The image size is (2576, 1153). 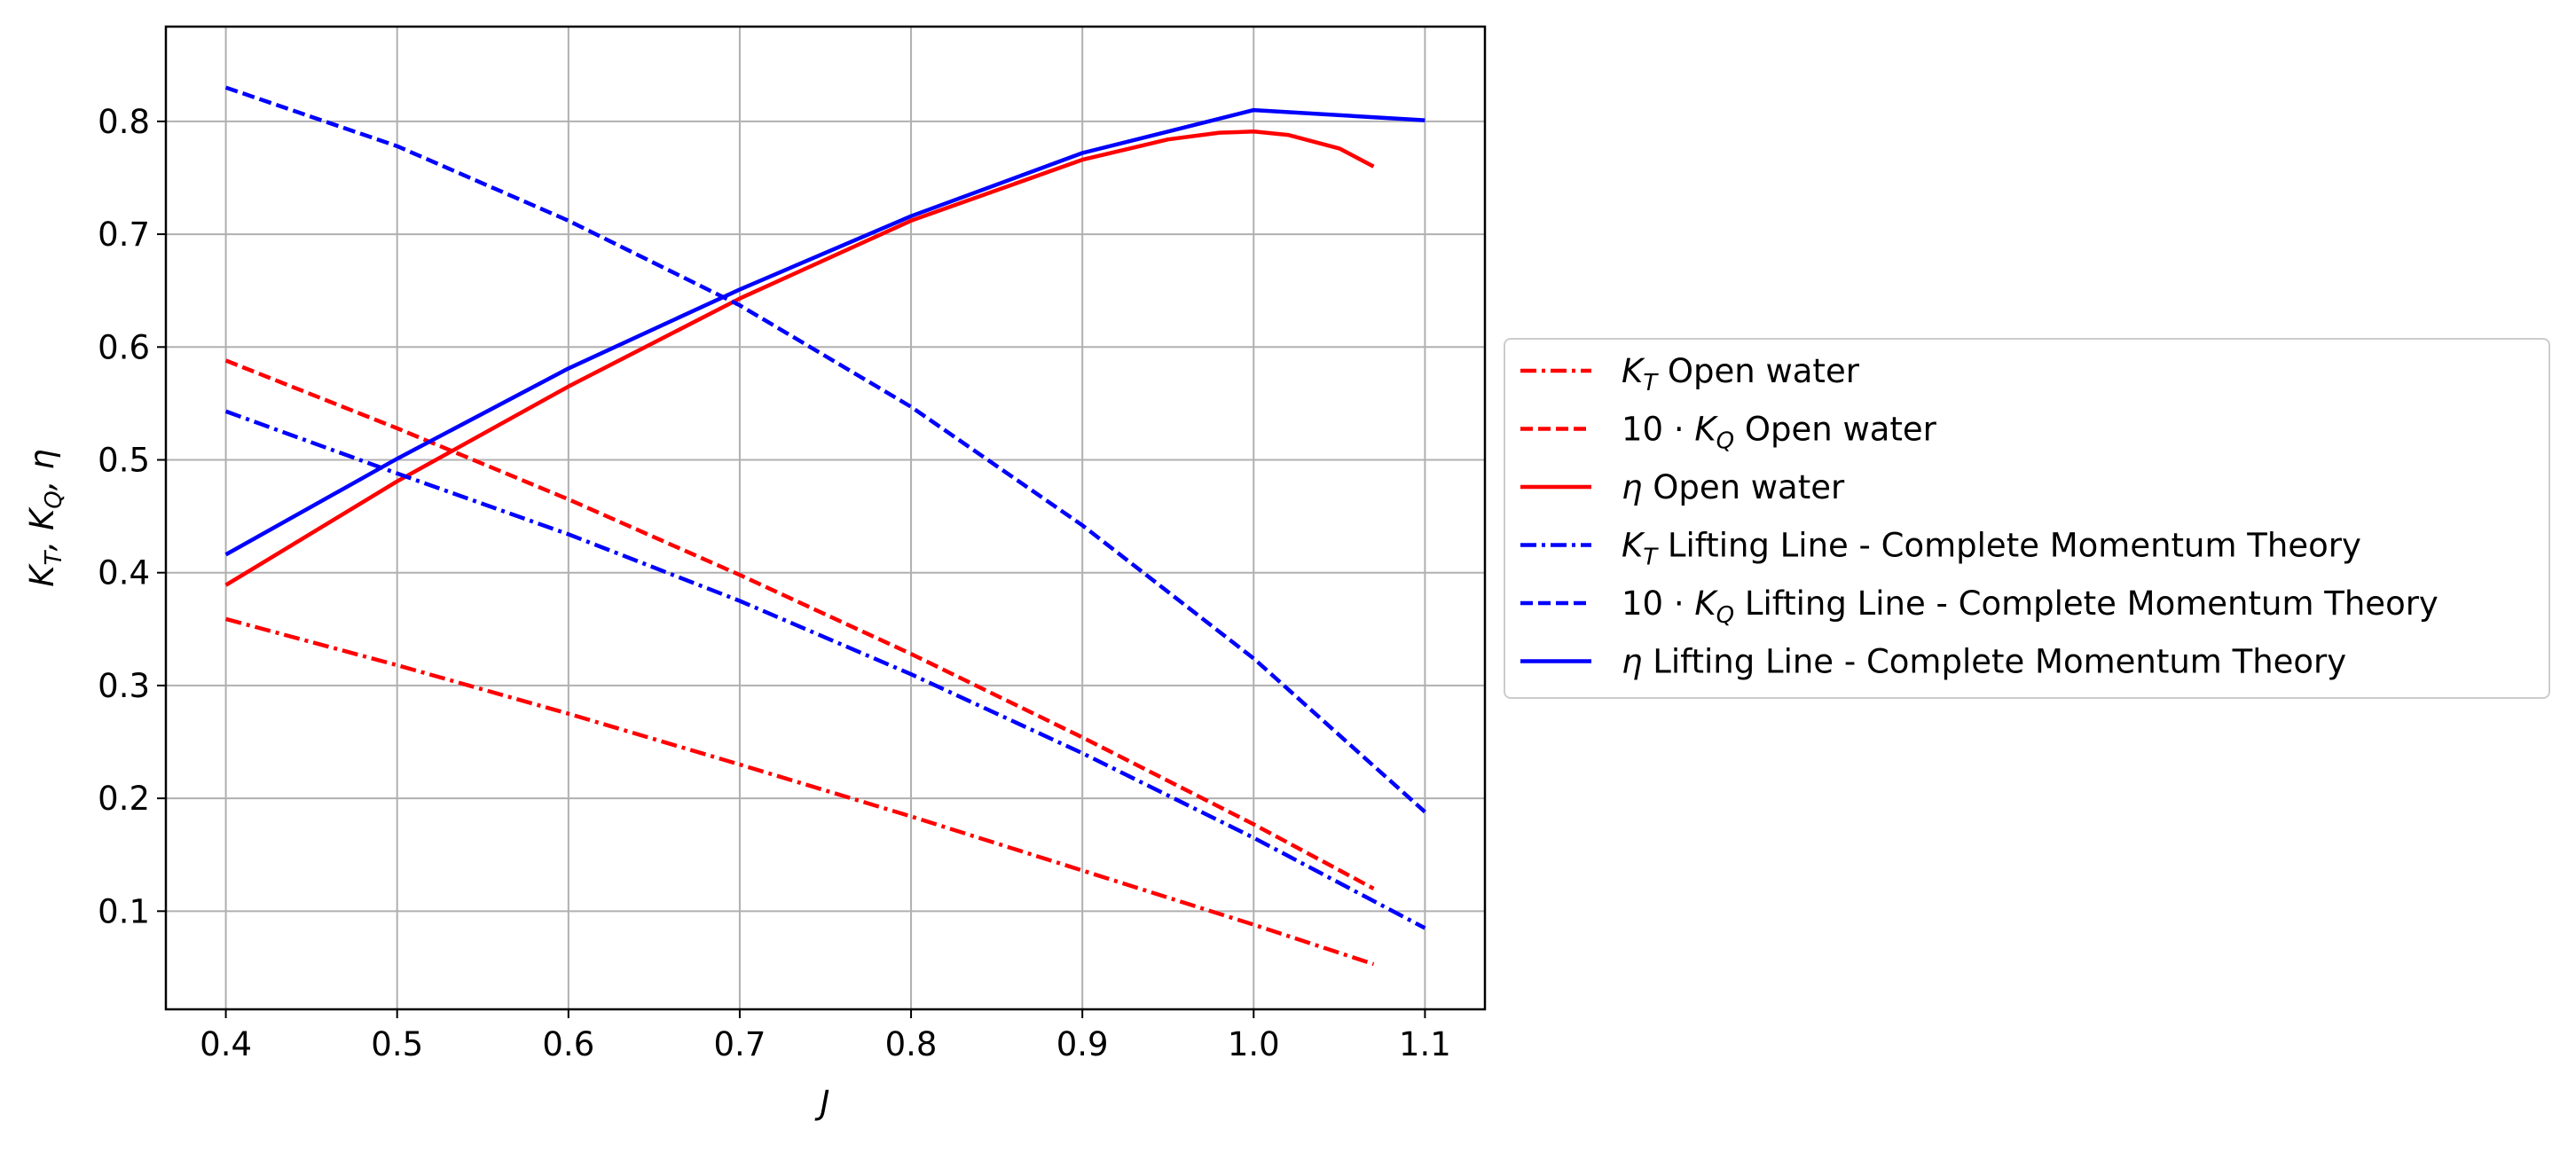 What do you see at coordinates (124, 573) in the screenshot?
I see `y-tick-label-3: 0.4` at bounding box center [124, 573].